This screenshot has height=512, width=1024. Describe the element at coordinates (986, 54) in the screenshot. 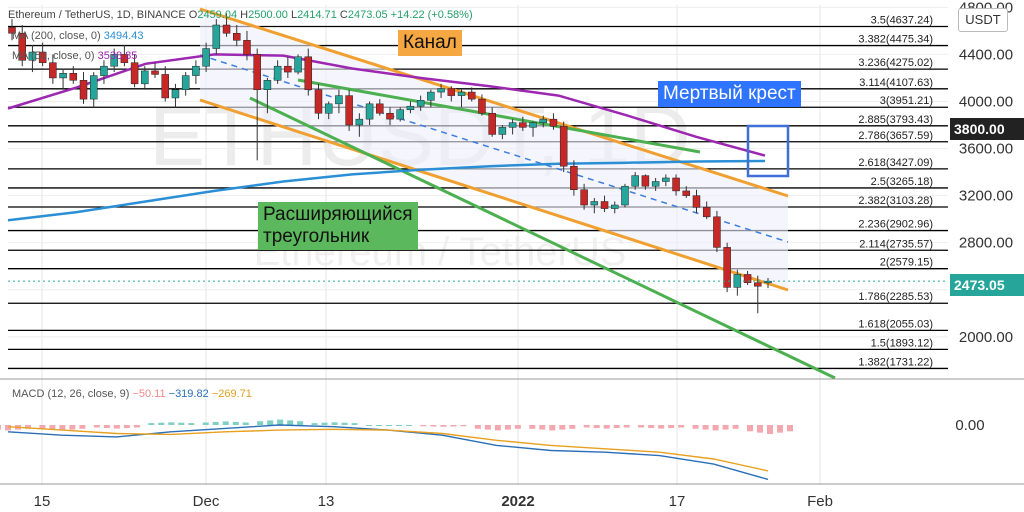

I see `y-tick-label: 4400.00` at that location.